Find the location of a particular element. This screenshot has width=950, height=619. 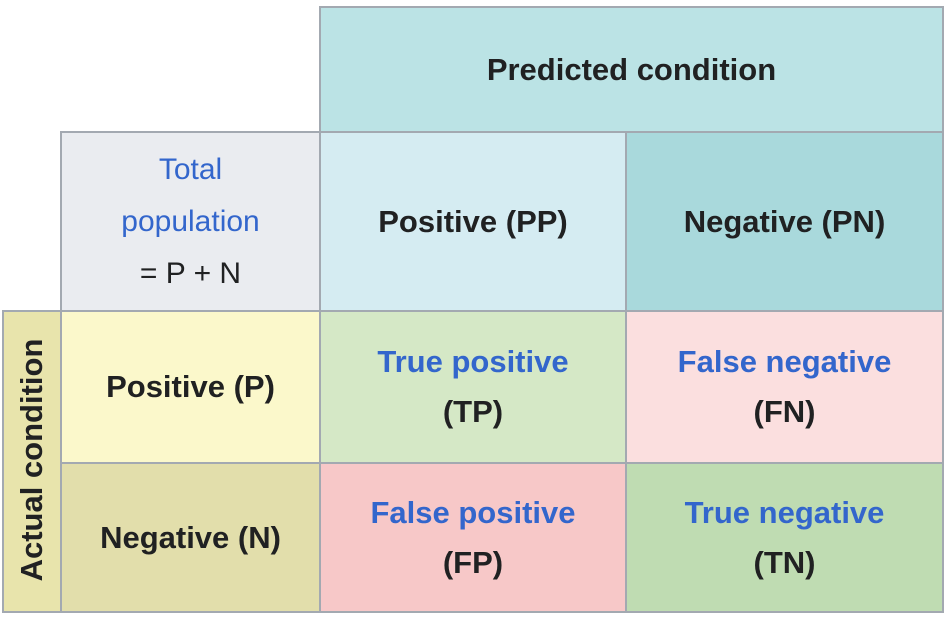

actual-condition-label: Actual condition is located at coordinates (31, 460).